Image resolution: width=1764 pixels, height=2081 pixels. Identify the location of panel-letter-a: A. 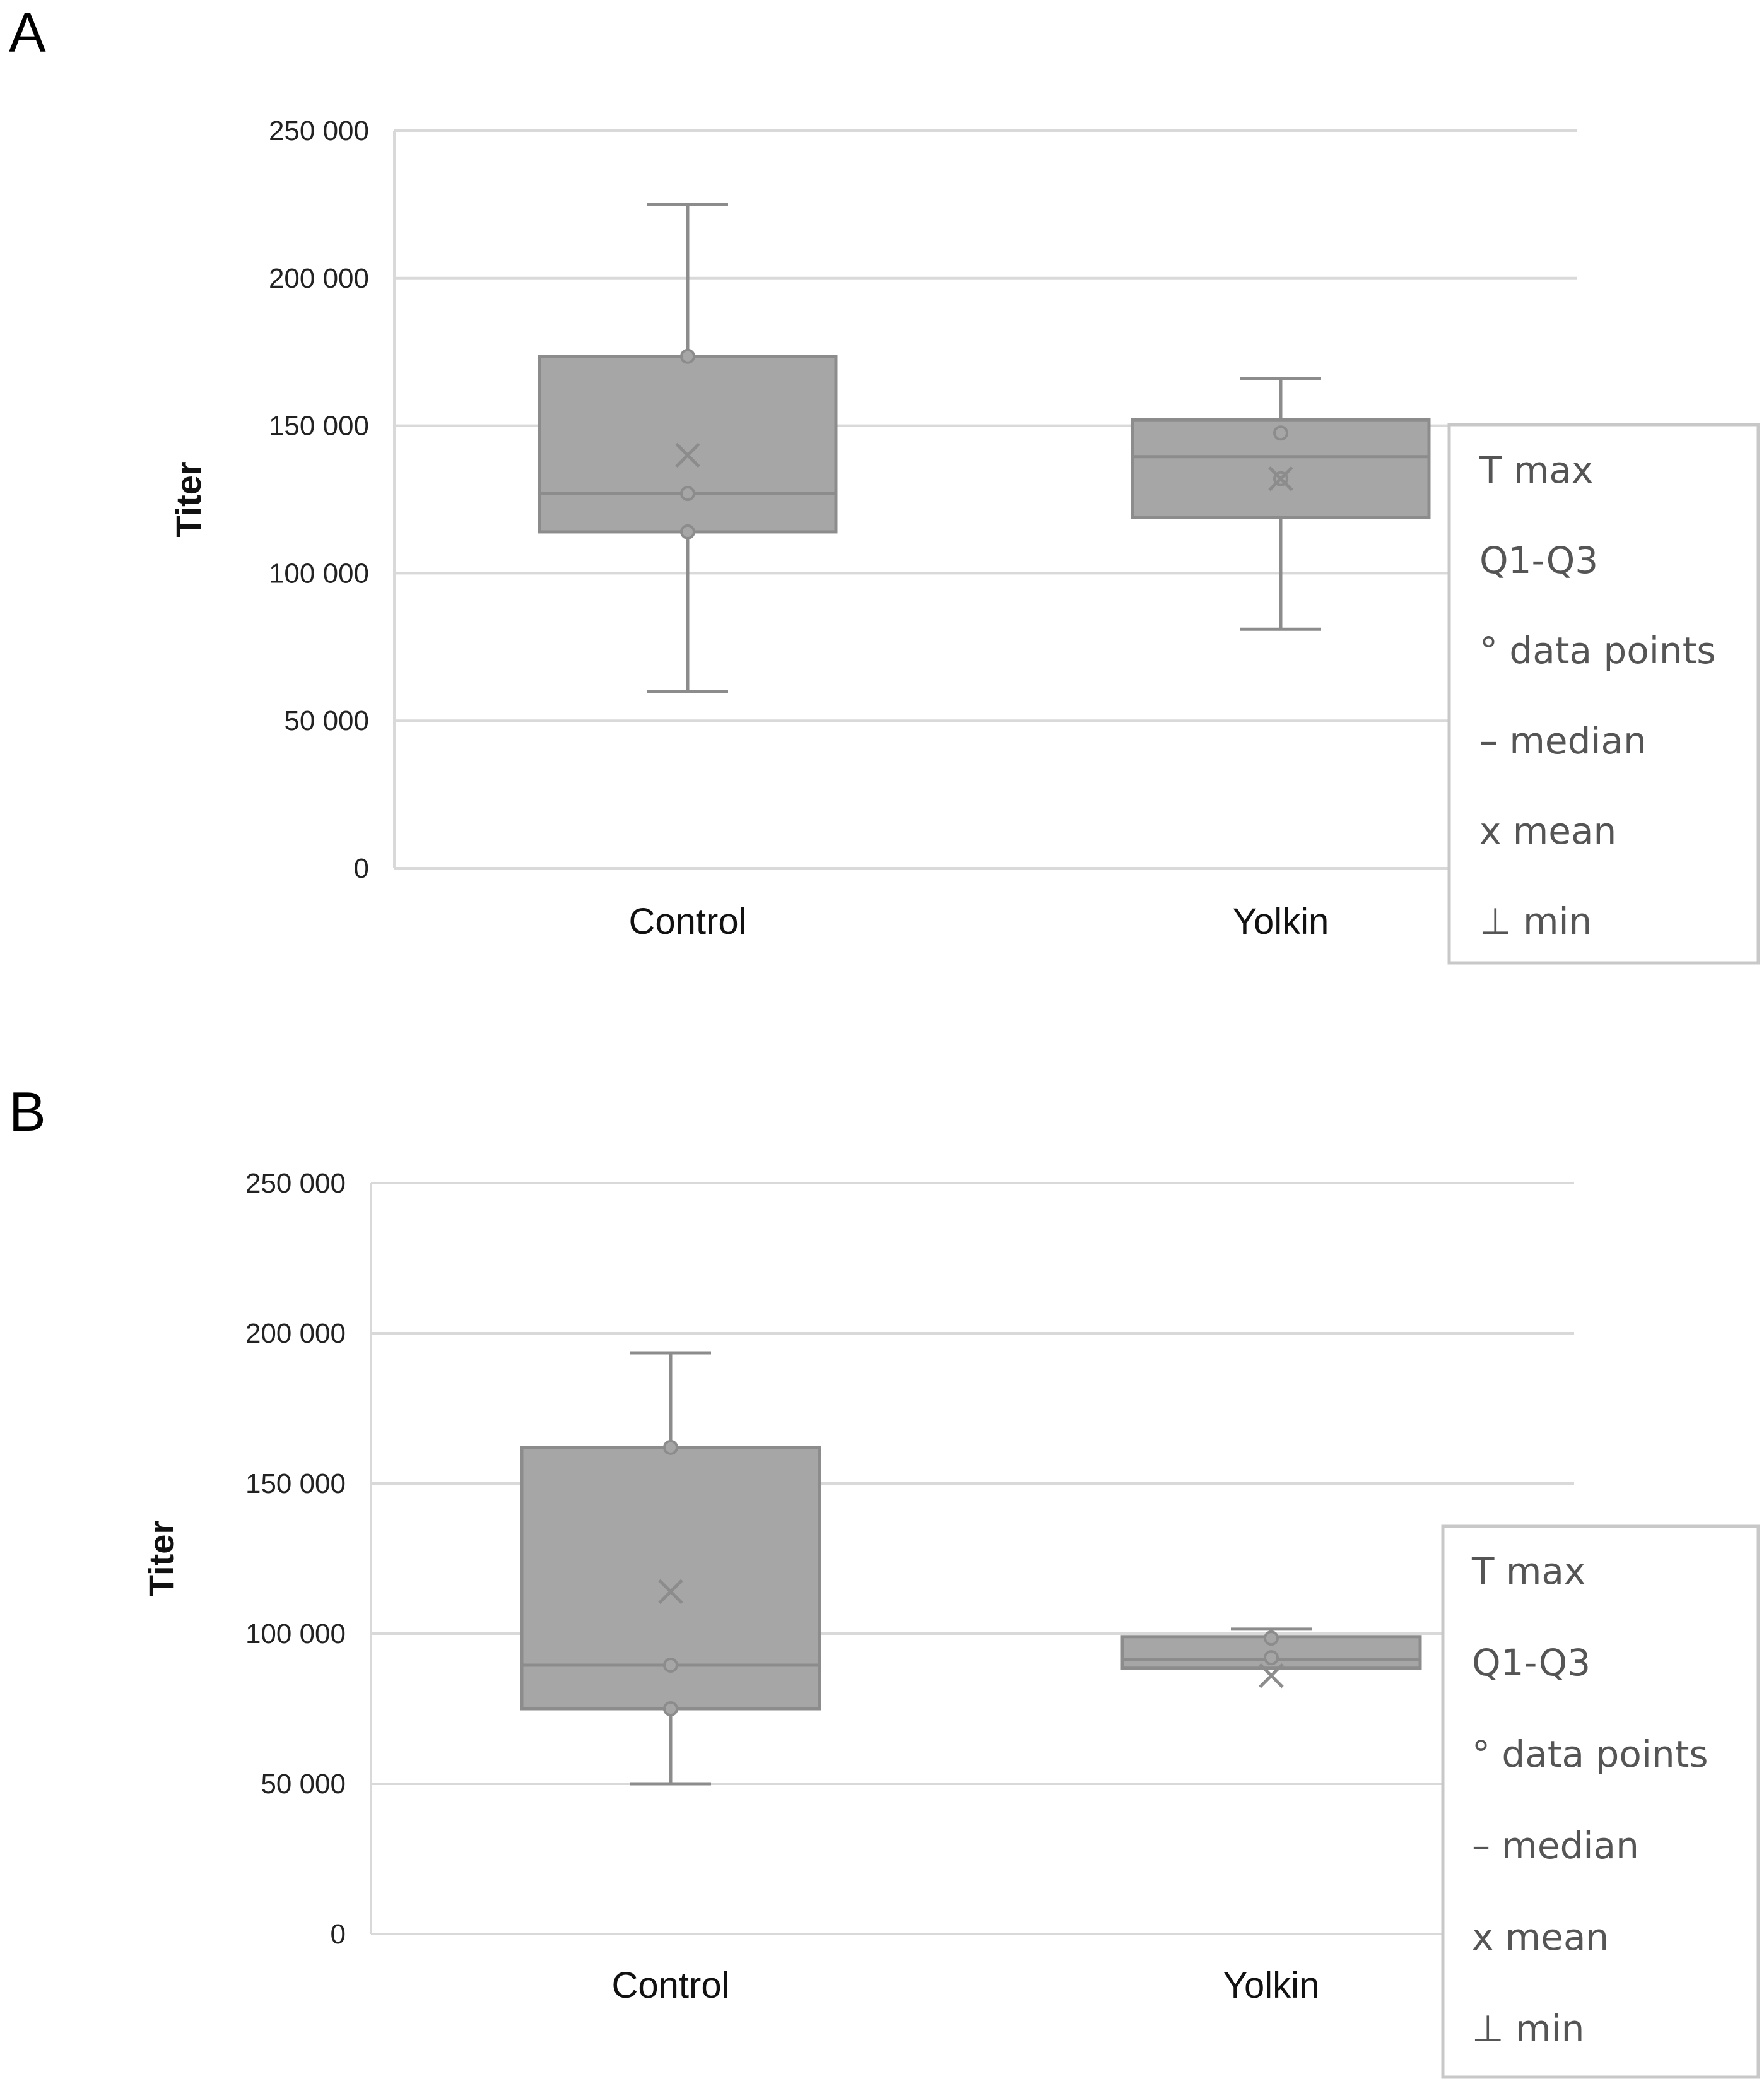
(27, 32).